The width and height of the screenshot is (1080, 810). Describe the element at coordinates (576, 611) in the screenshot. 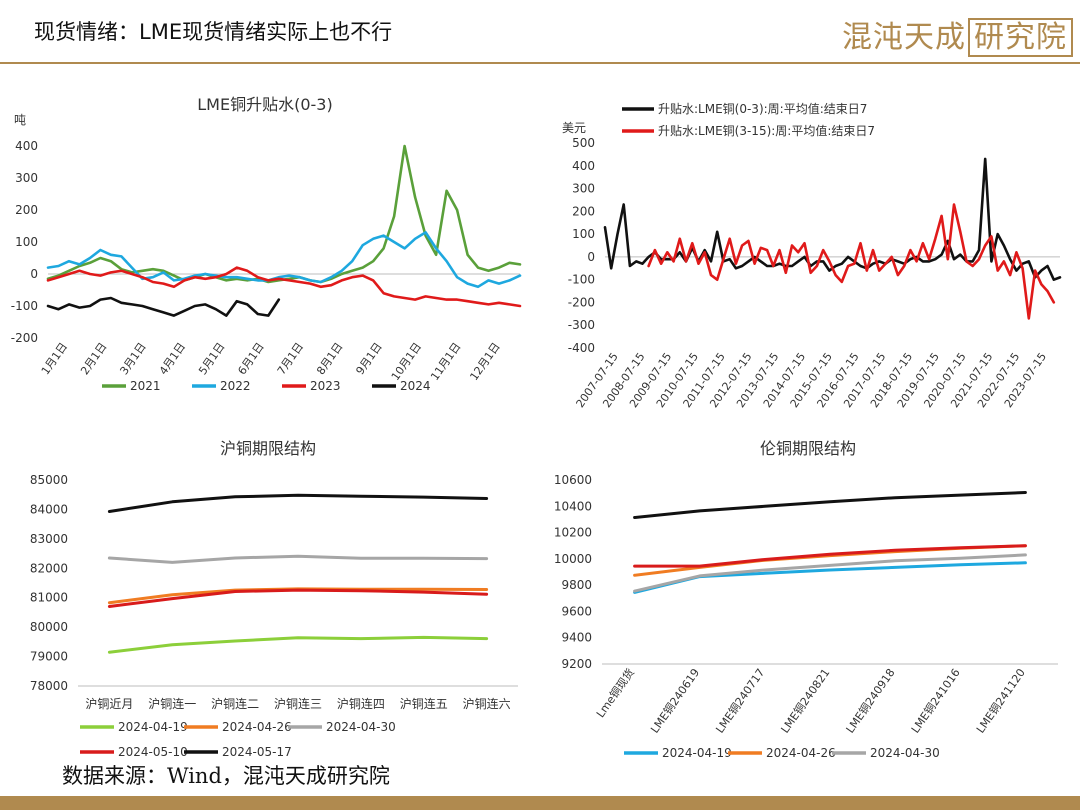

I see `y-tick-label: 9600` at that location.